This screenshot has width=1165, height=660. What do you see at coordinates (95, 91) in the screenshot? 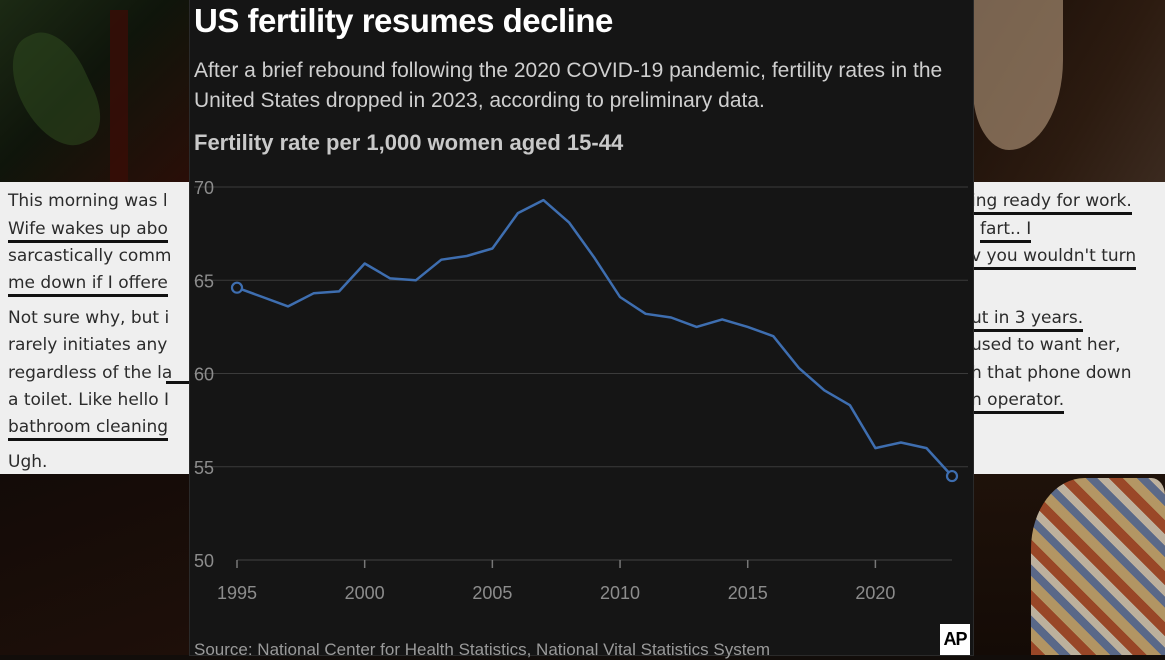
I see `background-photo-left-top` at bounding box center [95, 91].